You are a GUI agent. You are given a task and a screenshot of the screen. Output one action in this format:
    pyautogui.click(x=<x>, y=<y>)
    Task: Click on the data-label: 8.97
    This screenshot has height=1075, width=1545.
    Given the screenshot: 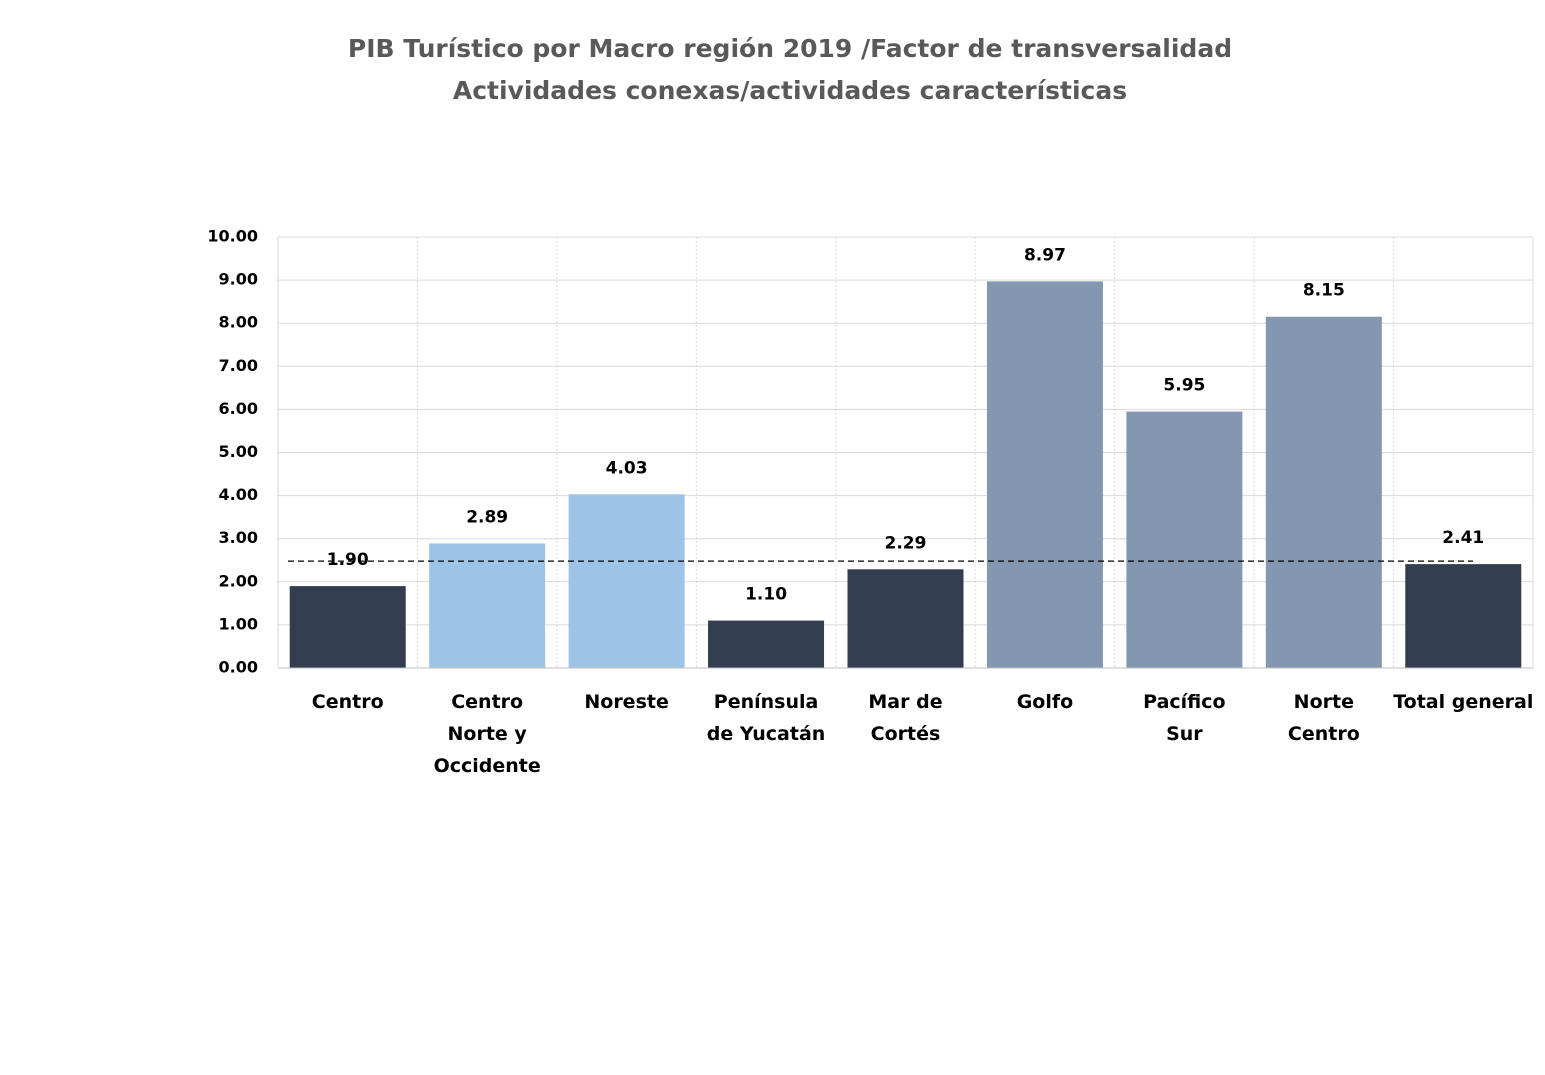 What is the action you would take?
    pyautogui.click(x=1045, y=255)
    